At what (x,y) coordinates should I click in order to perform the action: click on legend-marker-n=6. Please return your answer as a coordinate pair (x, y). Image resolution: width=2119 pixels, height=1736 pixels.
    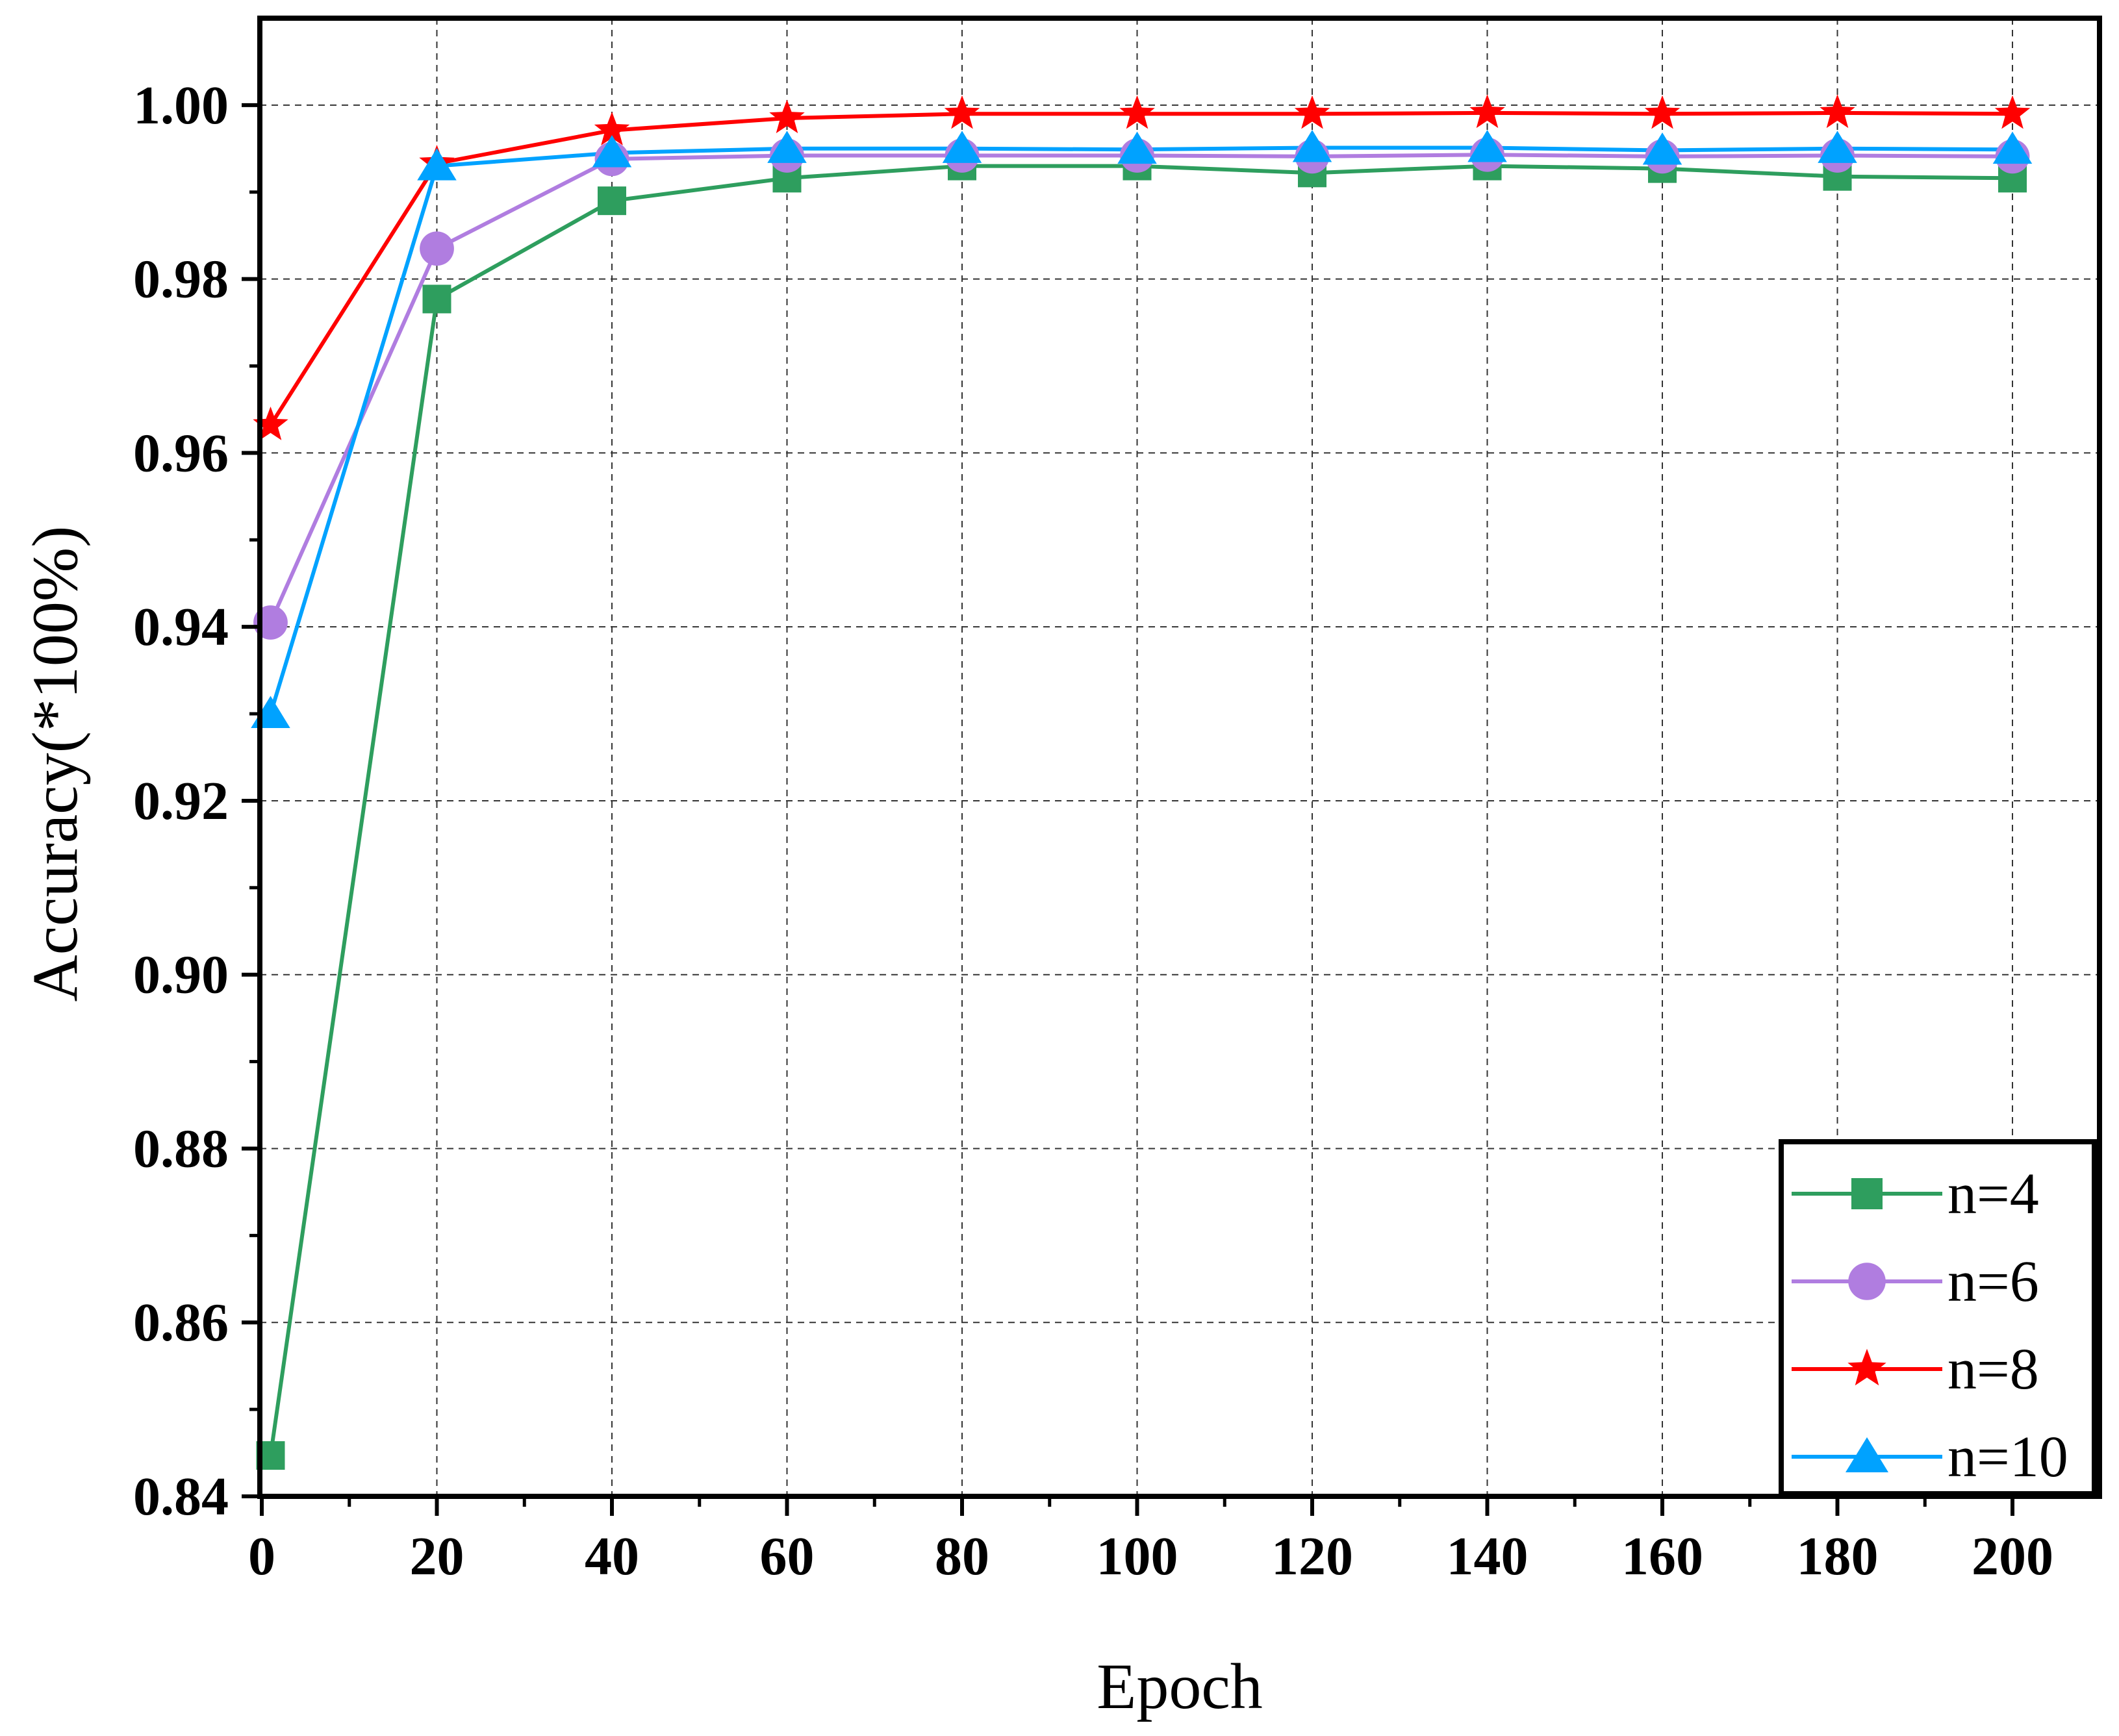
    Looking at the image, I should click on (1867, 1281).